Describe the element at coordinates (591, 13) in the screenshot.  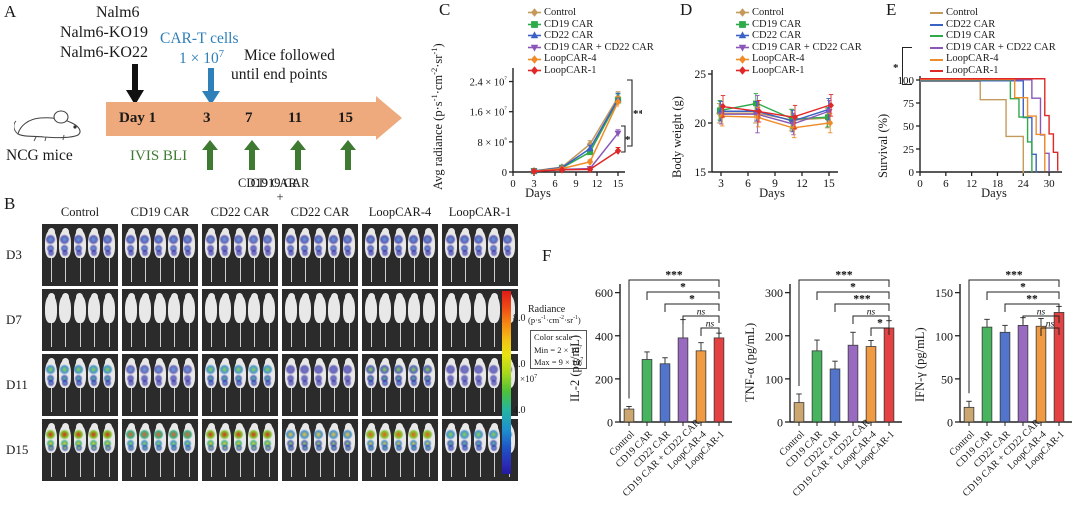
I see `legend-item-control: Control` at that location.